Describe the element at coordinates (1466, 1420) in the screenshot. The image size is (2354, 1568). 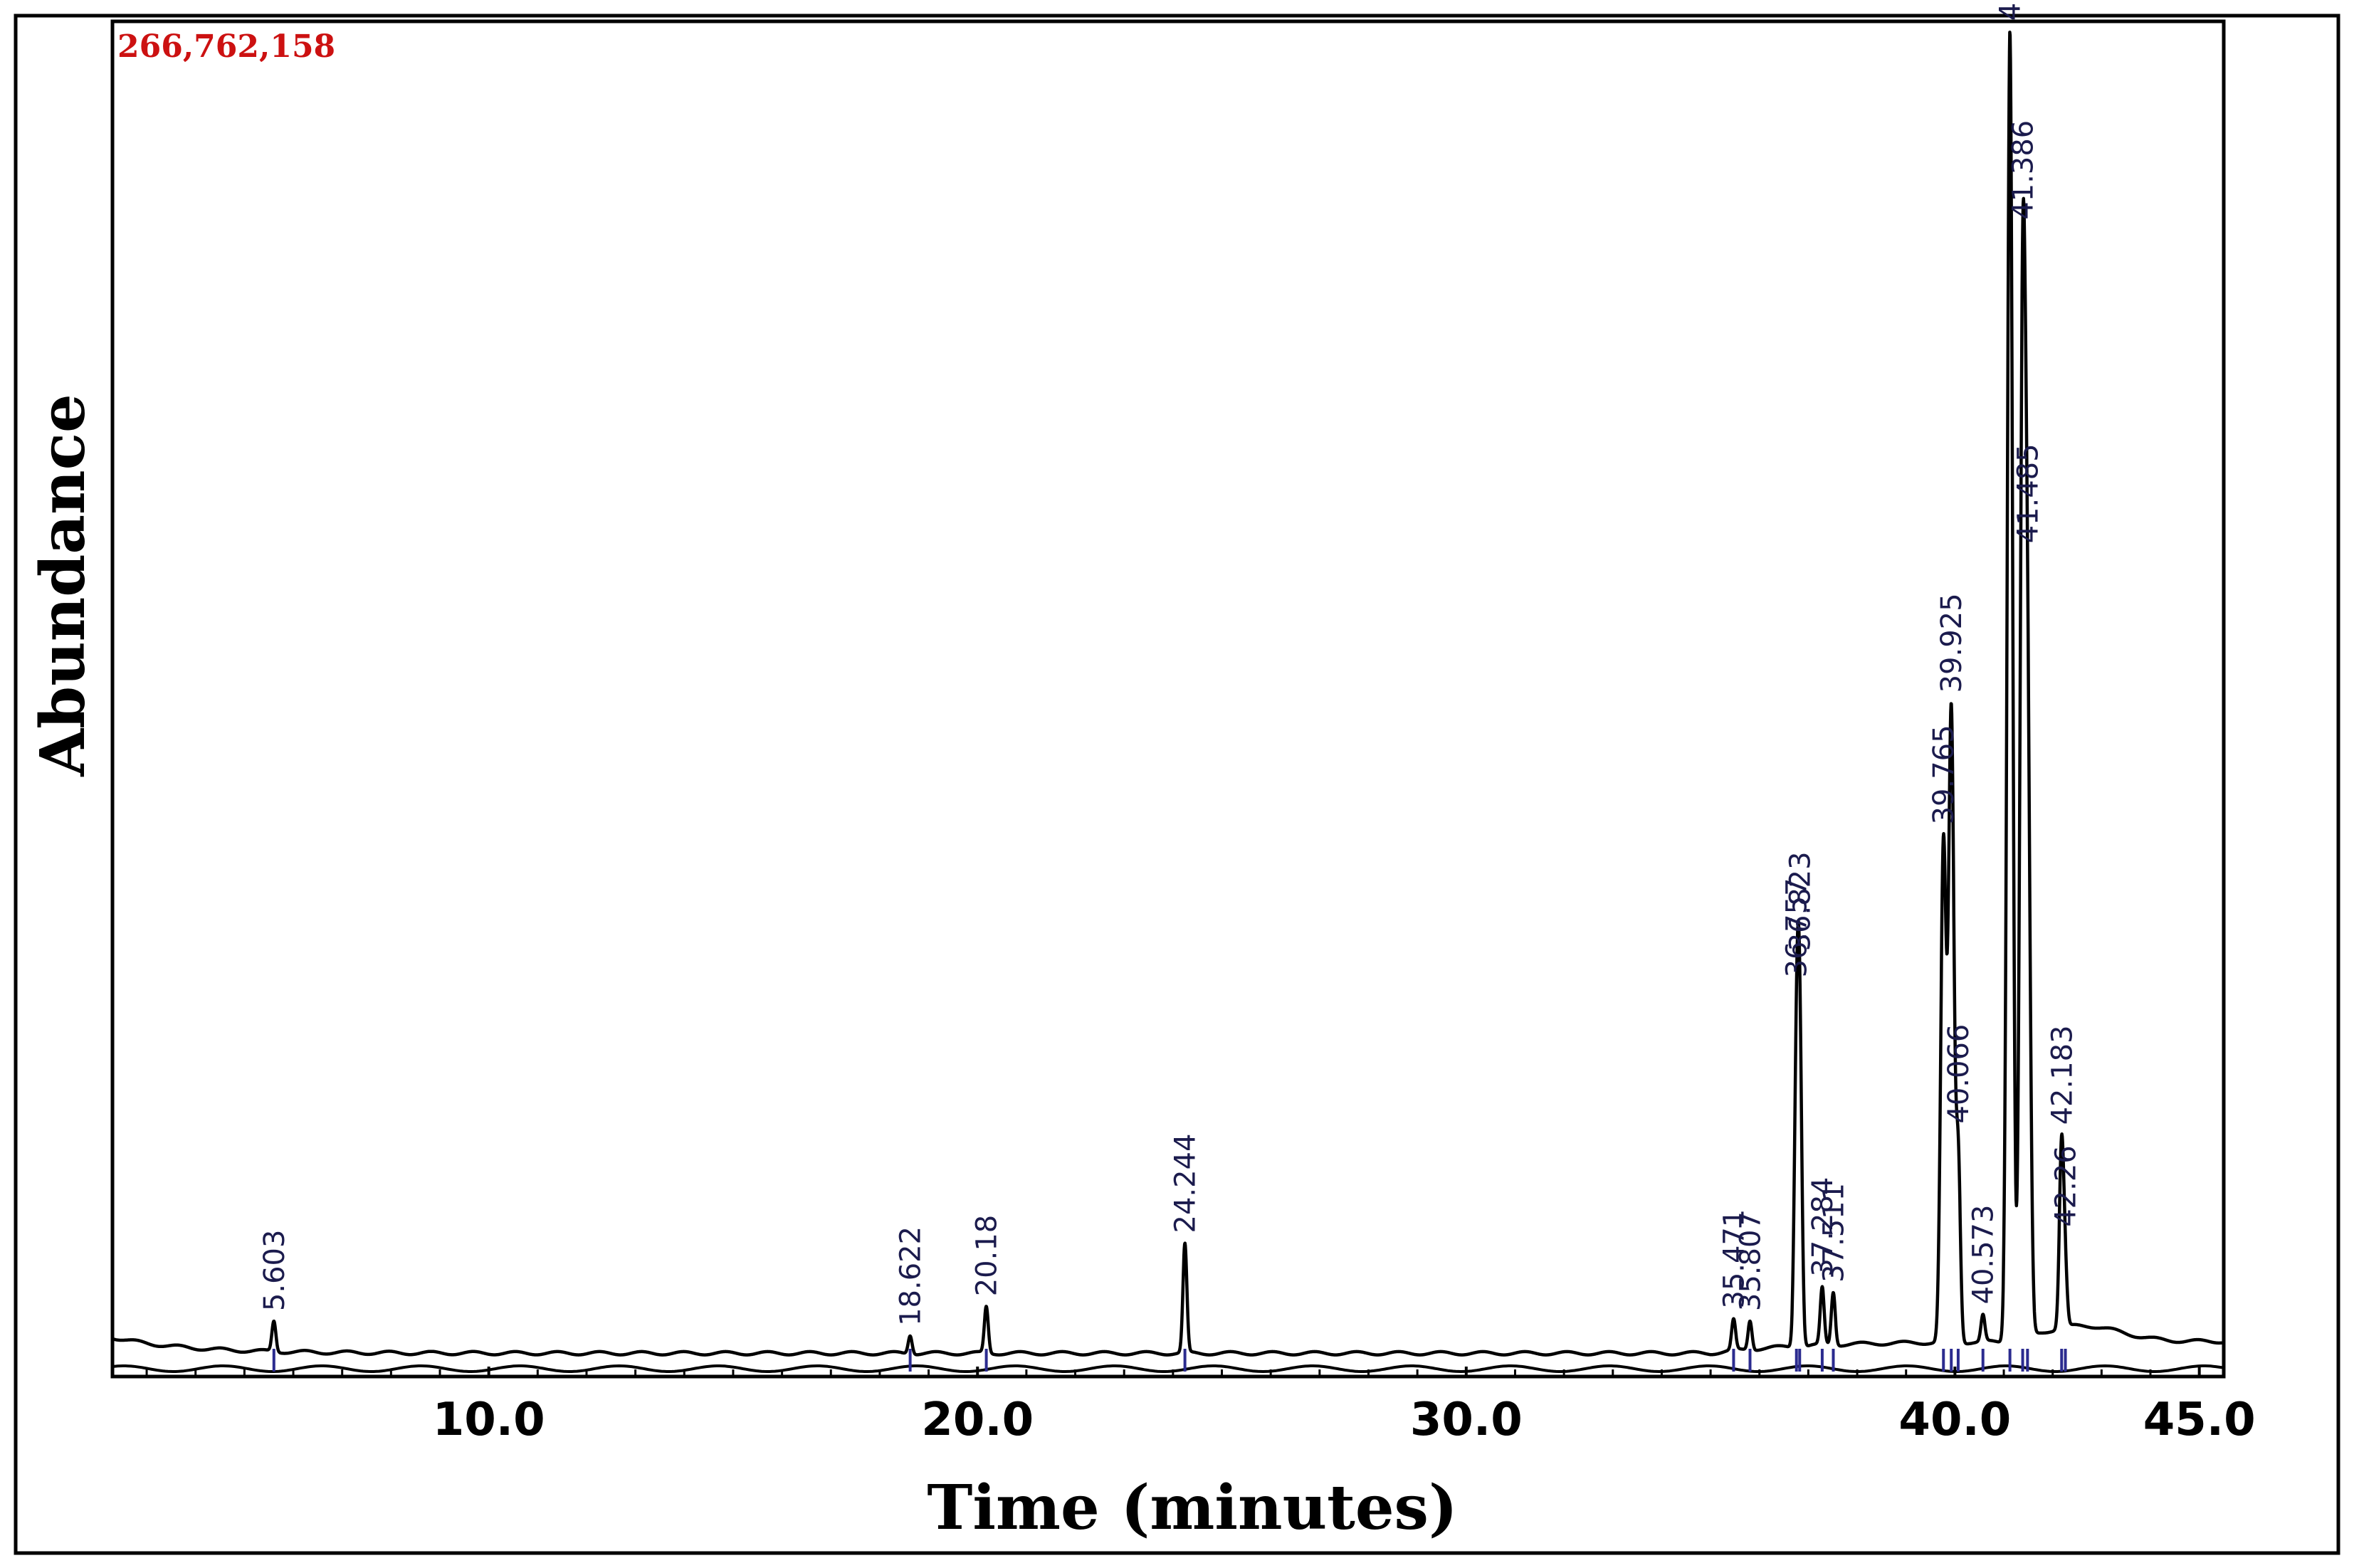
I see `x-tick-label: 30.0` at that location.